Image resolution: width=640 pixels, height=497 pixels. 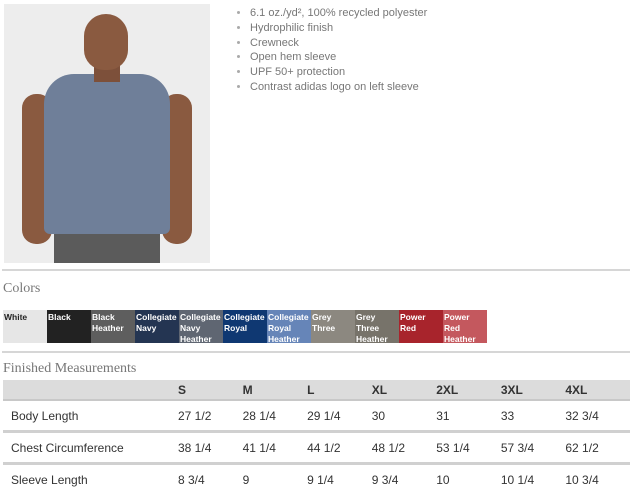 I want to click on feature-item: UPF 50+ protection, so click(x=338, y=72).